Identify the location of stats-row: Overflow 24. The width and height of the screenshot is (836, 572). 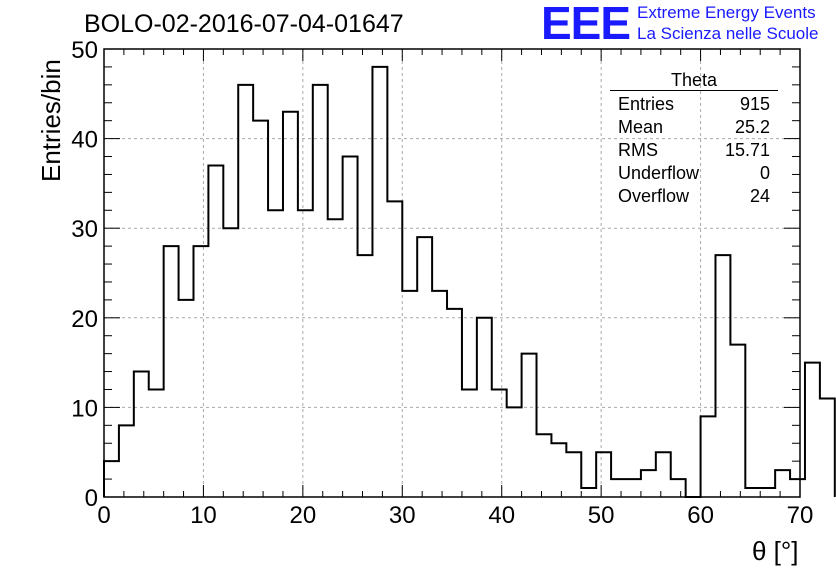
(694, 196).